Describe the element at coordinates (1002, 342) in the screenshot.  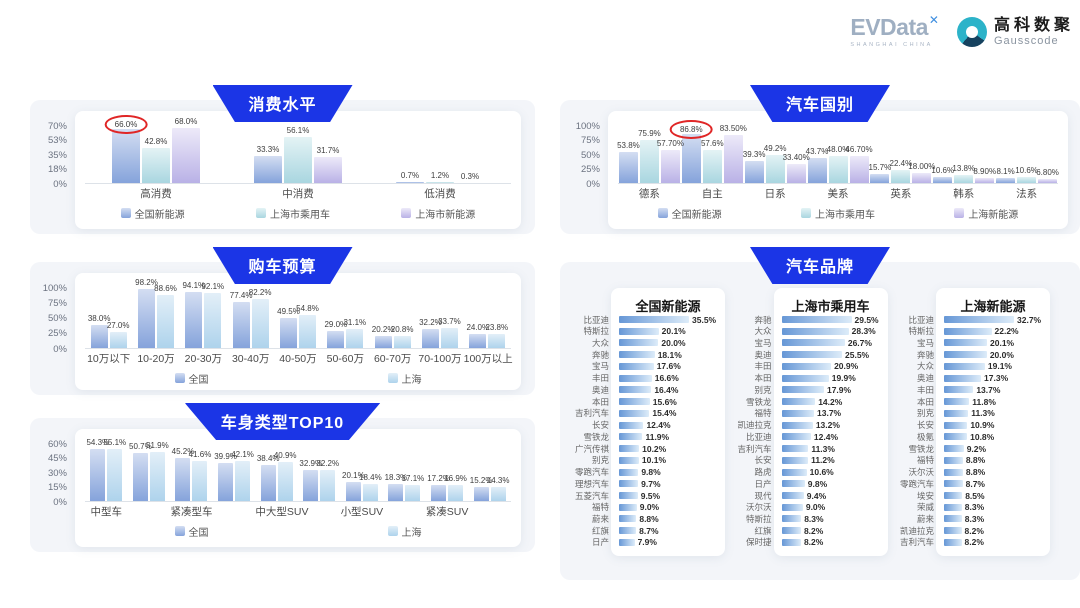
I see `brand-value: 20.1%` at that location.